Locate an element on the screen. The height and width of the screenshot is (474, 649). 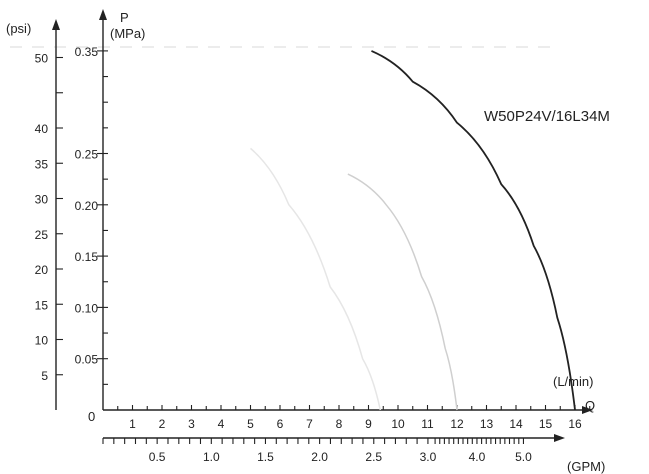
flow-axis-arrow is located at coordinates (587, 410).